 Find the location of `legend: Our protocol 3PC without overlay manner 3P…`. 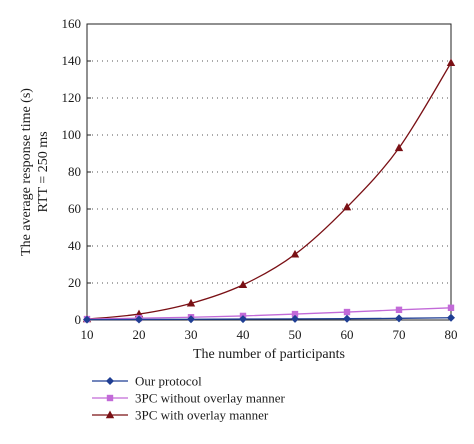

legend: Our protocol 3PC without overlay manner 3P… is located at coordinates (189, 398).